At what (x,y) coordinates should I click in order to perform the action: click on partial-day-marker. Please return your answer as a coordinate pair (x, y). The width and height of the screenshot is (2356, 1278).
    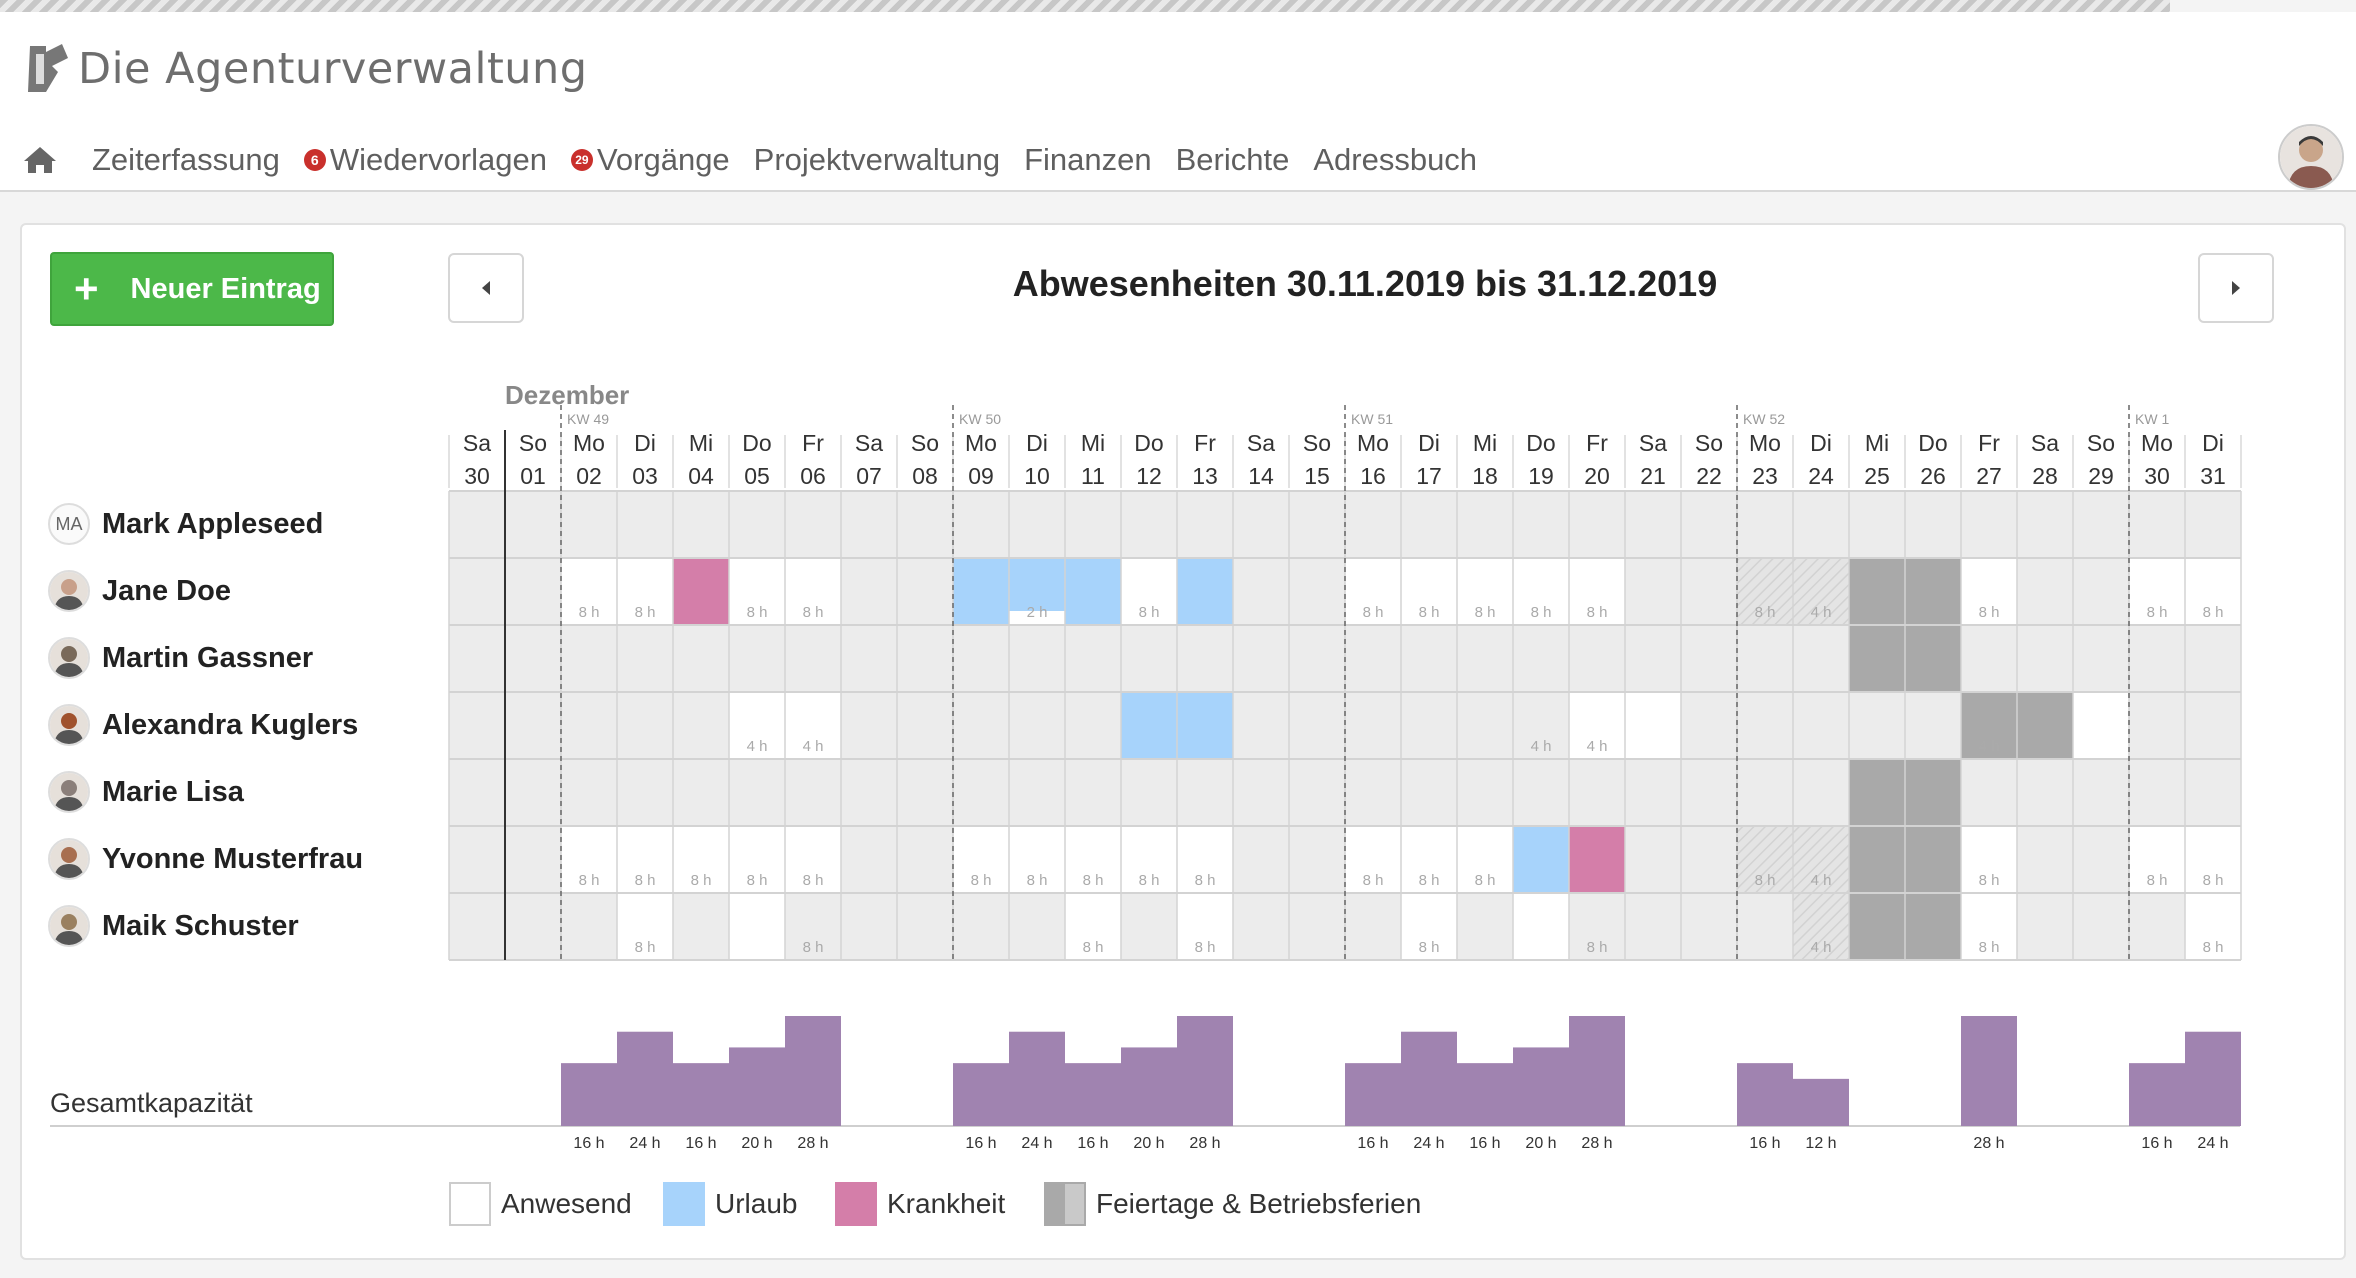
    Looking at the image, I should click on (1037, 618).